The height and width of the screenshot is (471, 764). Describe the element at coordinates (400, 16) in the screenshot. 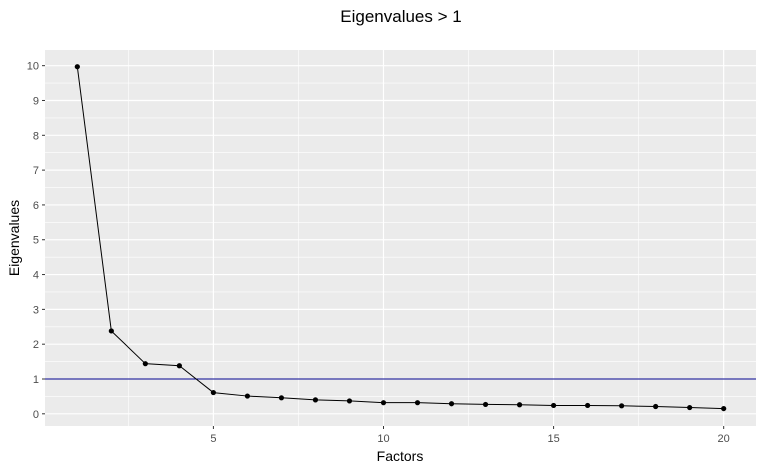

I see `chart-title: Eigenvalues > 1` at that location.